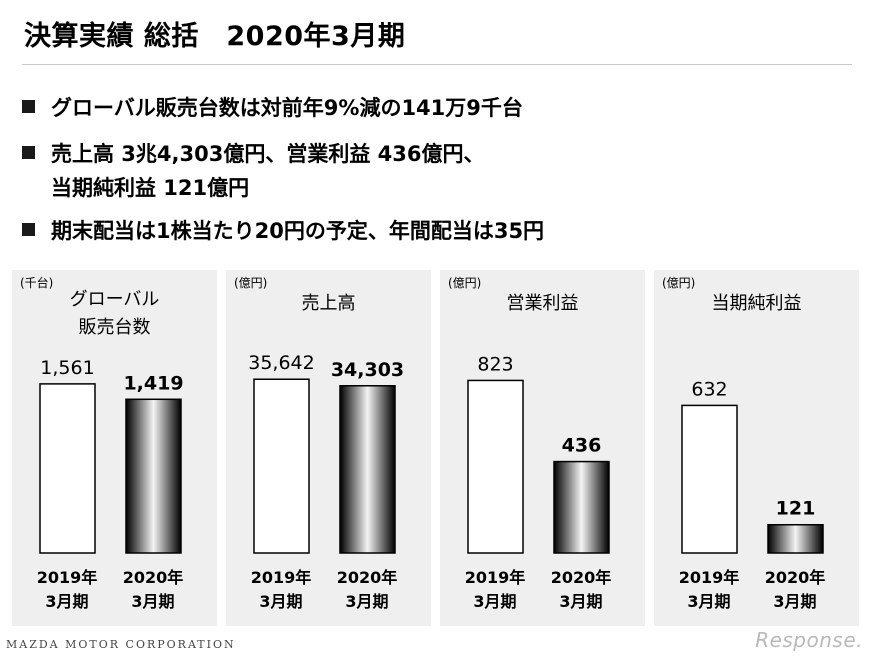 This screenshot has width=883, height=662. Describe the element at coordinates (582, 446) in the screenshot. I see `value-label-2020: 436` at that location.